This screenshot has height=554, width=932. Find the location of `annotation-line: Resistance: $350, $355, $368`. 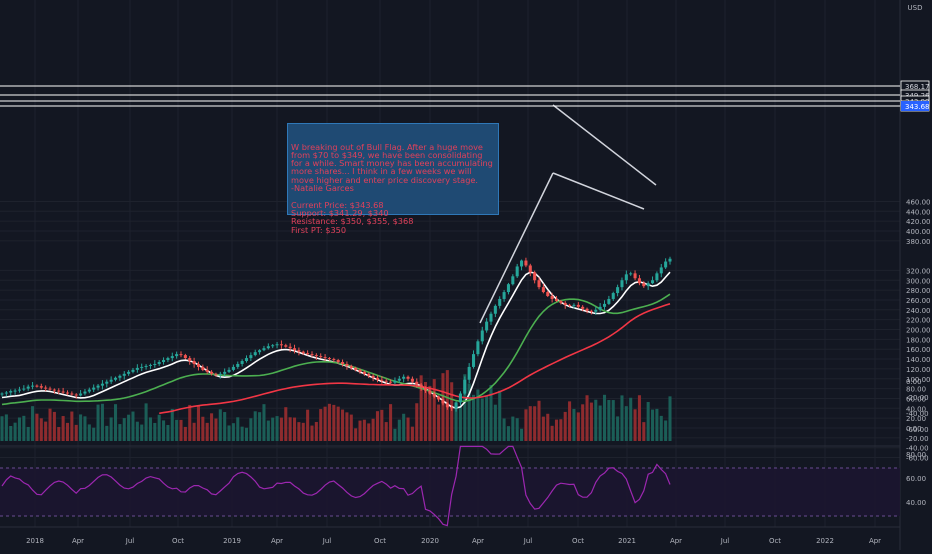

annotation-line: Resistance: $350, $355, $368 is located at coordinates (352, 221).